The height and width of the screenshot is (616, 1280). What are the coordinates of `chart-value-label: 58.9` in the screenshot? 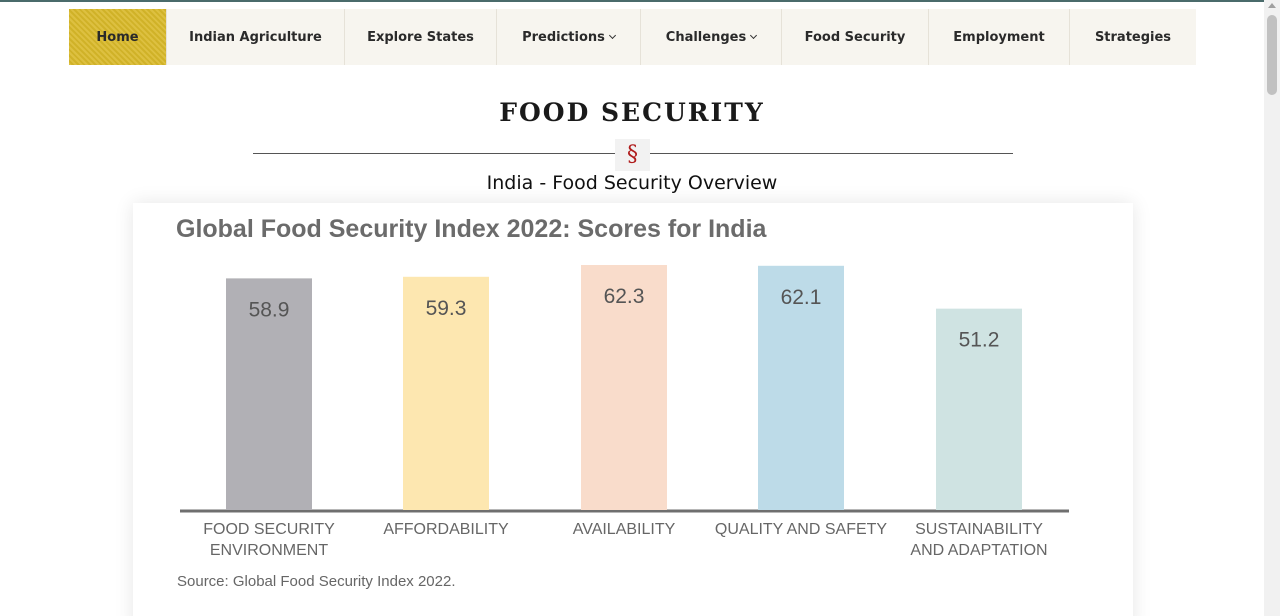 It's located at (269, 309).